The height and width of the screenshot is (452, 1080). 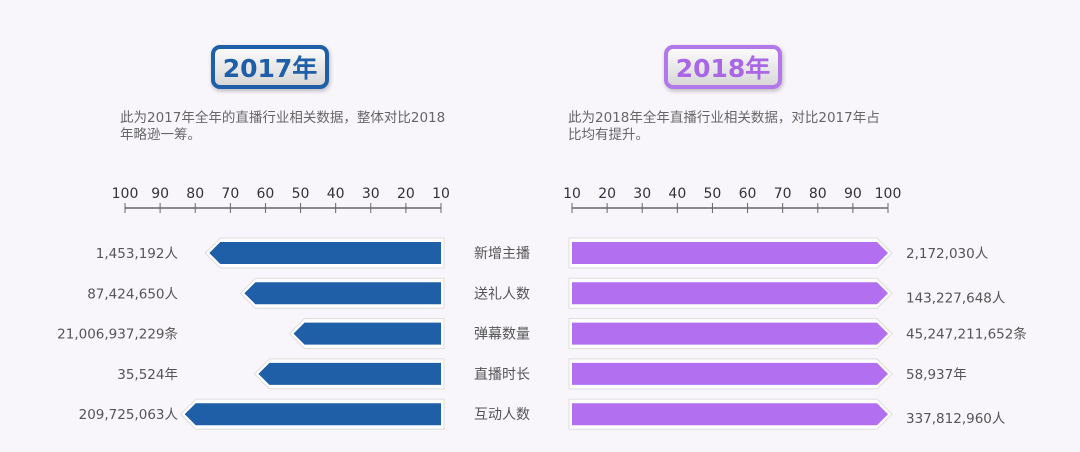 What do you see at coordinates (147, 375) in the screenshot?
I see `value-label-2017: 35,524年` at bounding box center [147, 375].